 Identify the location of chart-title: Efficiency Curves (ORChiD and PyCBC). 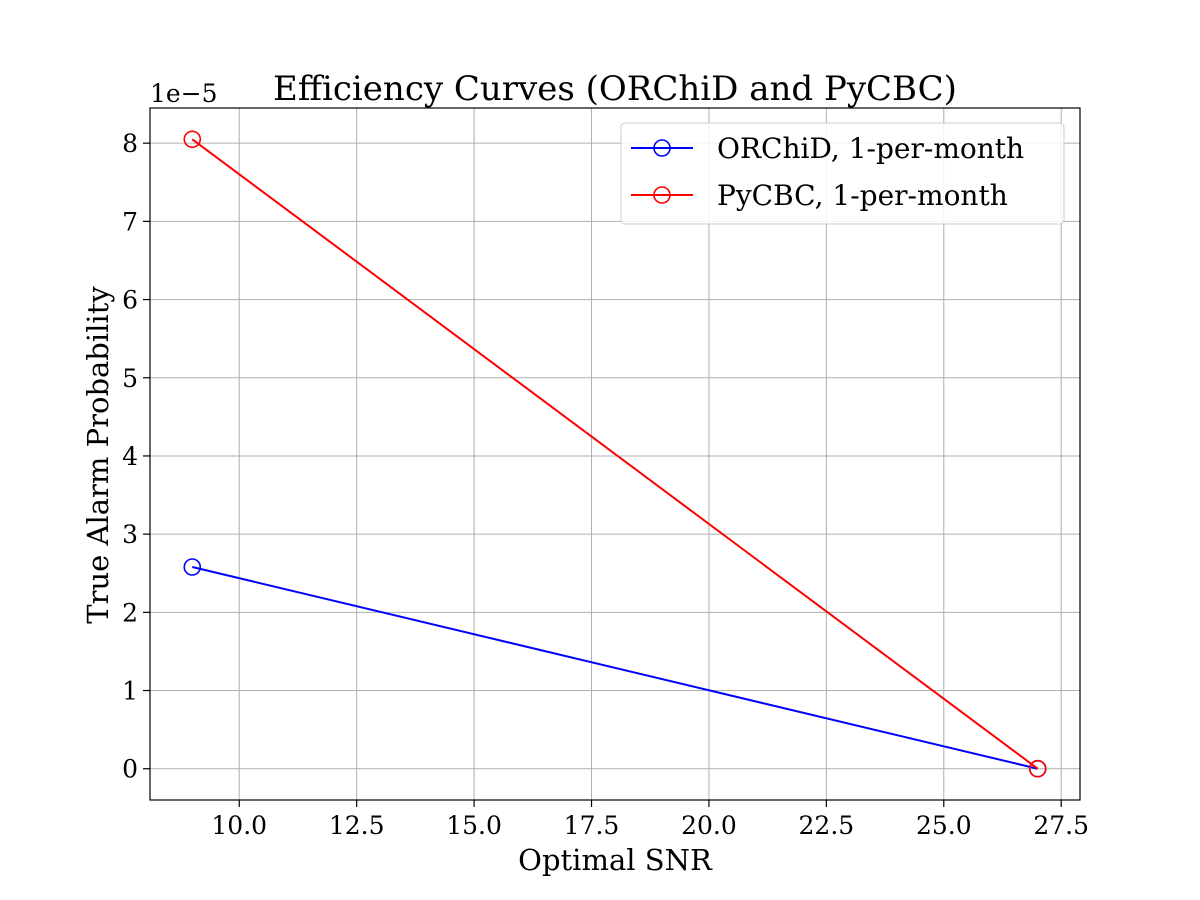
(615, 89).